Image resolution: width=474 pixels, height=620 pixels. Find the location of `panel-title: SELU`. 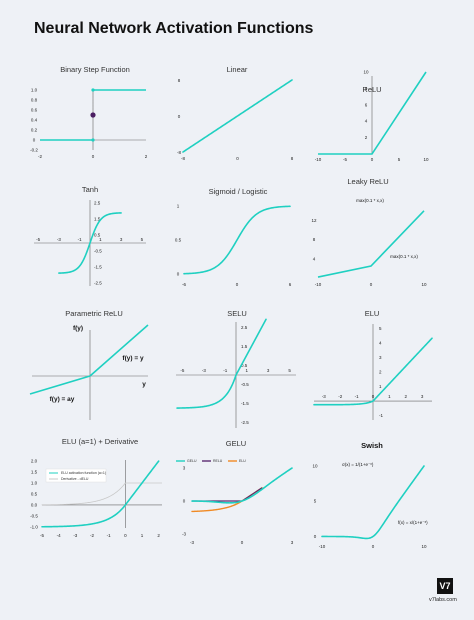

panel-title: SELU is located at coordinates (237, 313).